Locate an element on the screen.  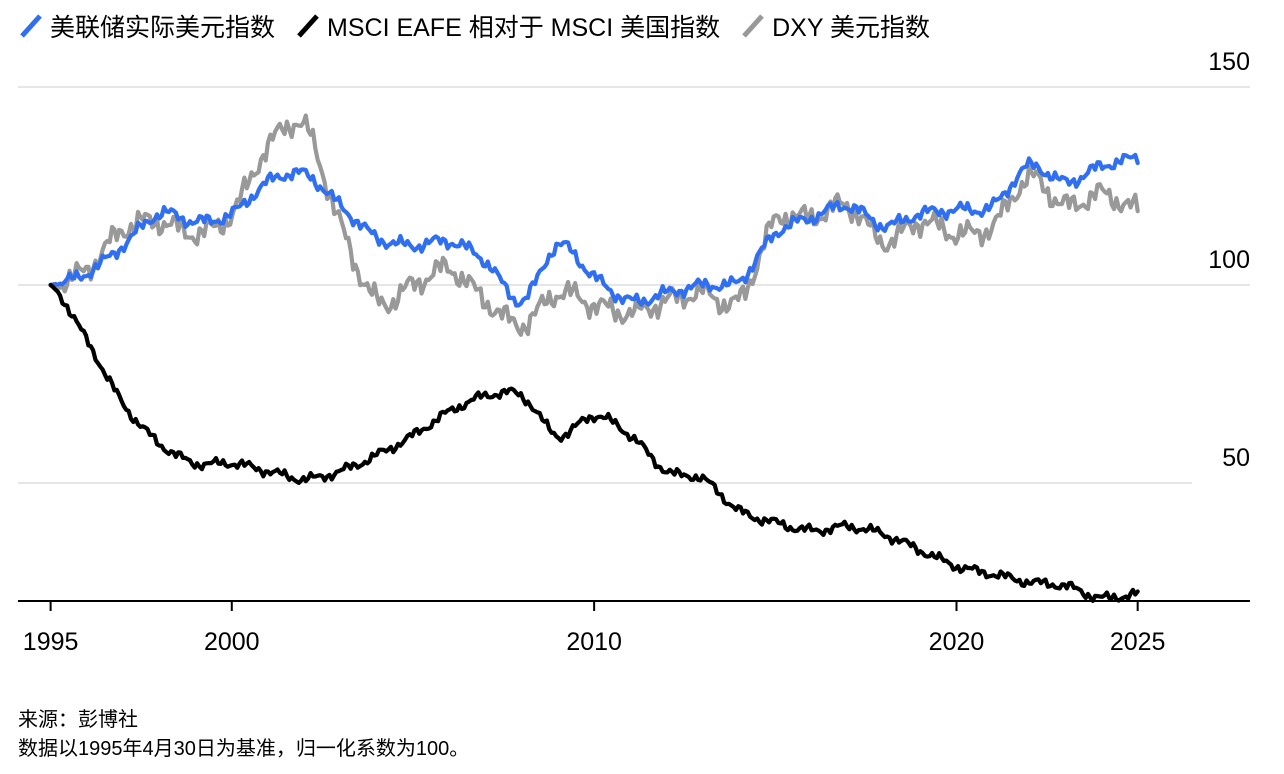
legend-item-eafe-vs-us: MSCI EAFE 相对于 MSCI 美国指数 is located at coordinates (507, 26).